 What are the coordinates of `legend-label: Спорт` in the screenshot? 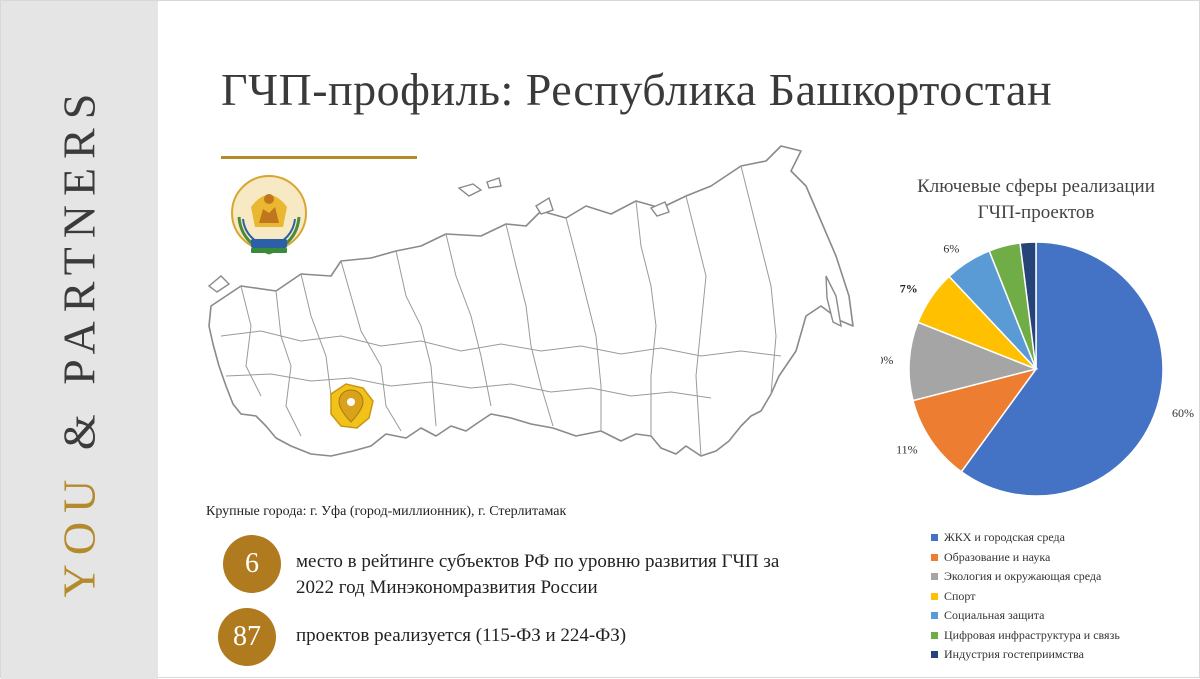 It's located at (960, 595).